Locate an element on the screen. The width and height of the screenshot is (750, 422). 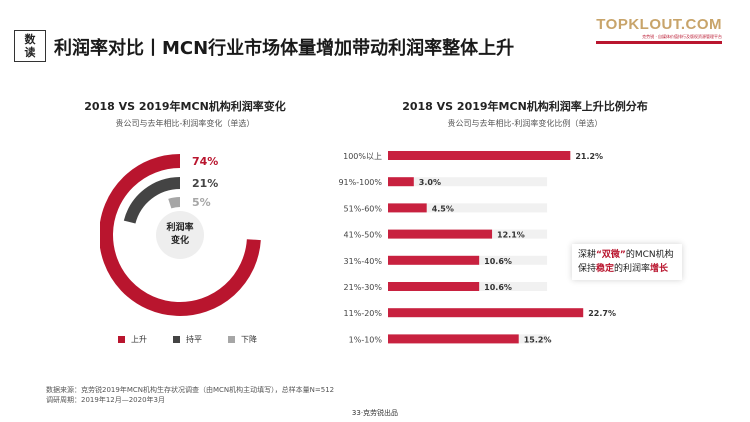
logo-subtitle: 克劳锐 · 自媒体价值排行及版权资源管理平台 is located at coordinates (682, 36).